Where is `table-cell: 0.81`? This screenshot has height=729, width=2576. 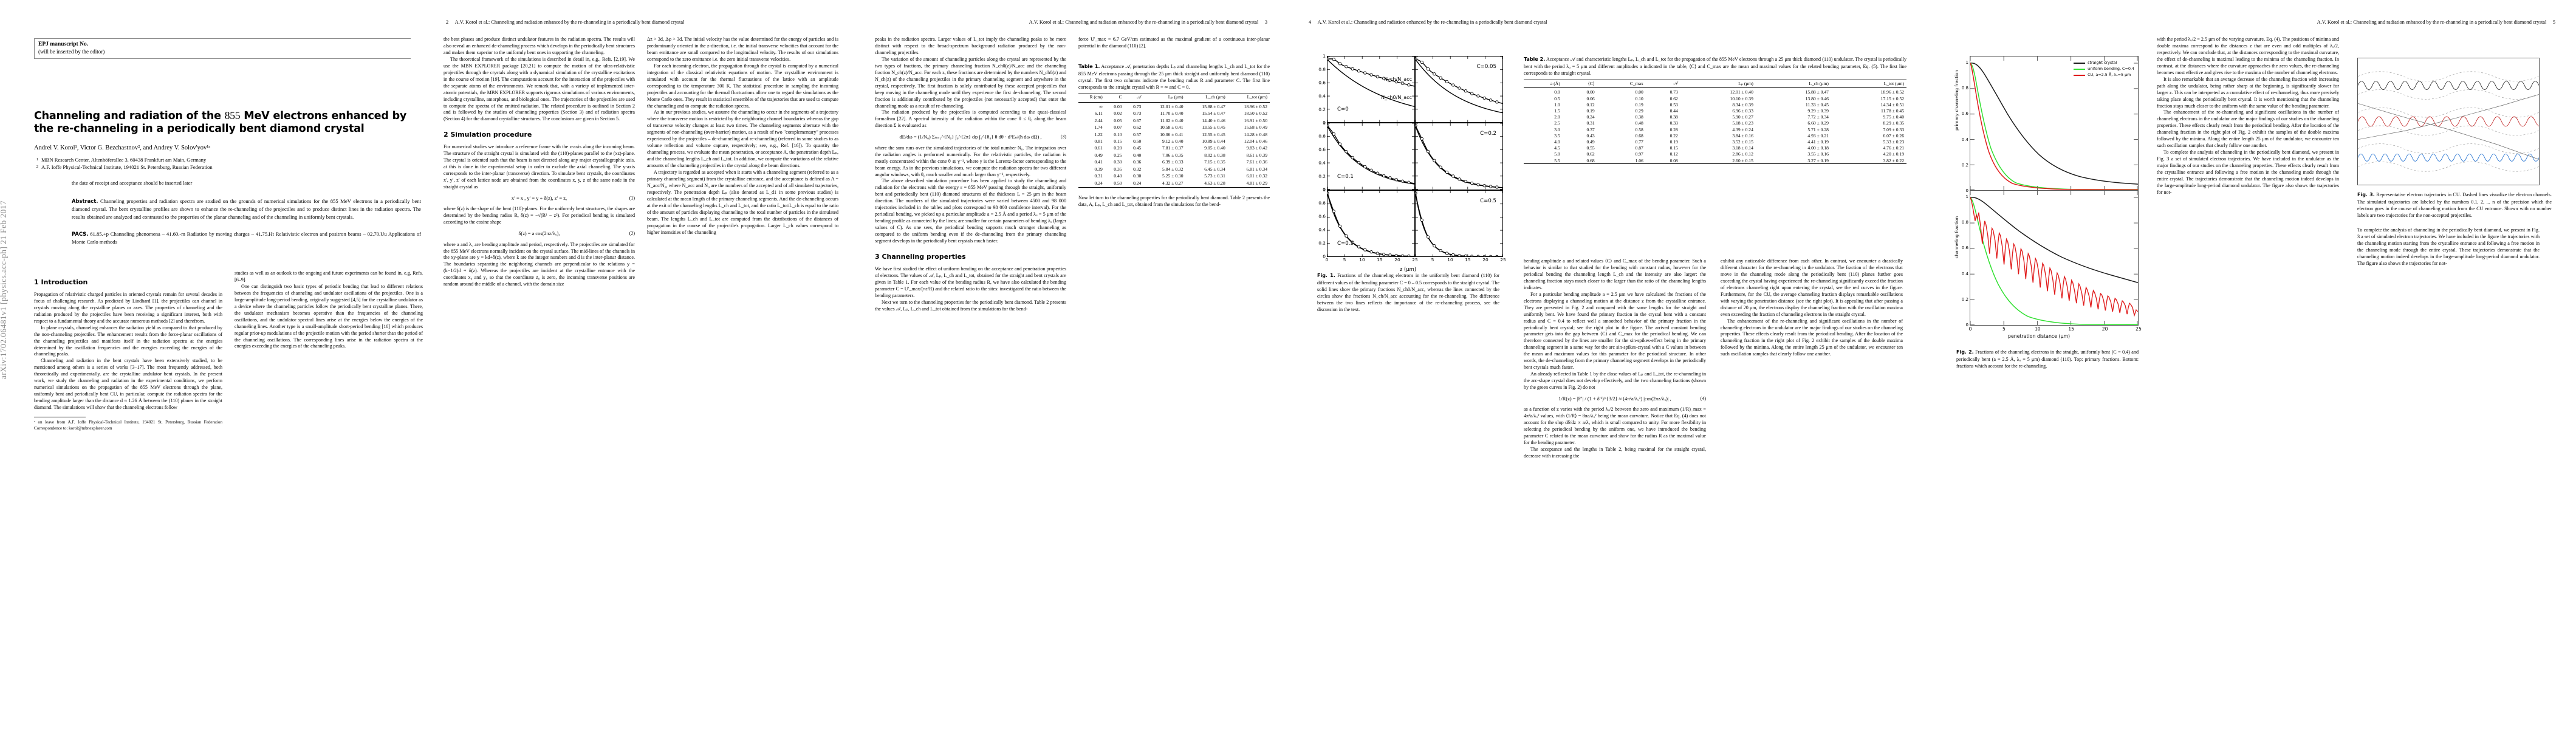
table-cell: 0.81 is located at coordinates (1098, 142).